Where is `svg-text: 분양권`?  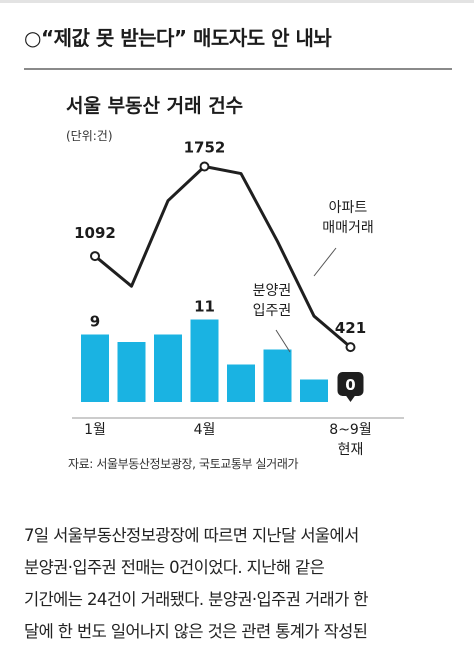 svg-text: 분양권 is located at coordinates (272, 291).